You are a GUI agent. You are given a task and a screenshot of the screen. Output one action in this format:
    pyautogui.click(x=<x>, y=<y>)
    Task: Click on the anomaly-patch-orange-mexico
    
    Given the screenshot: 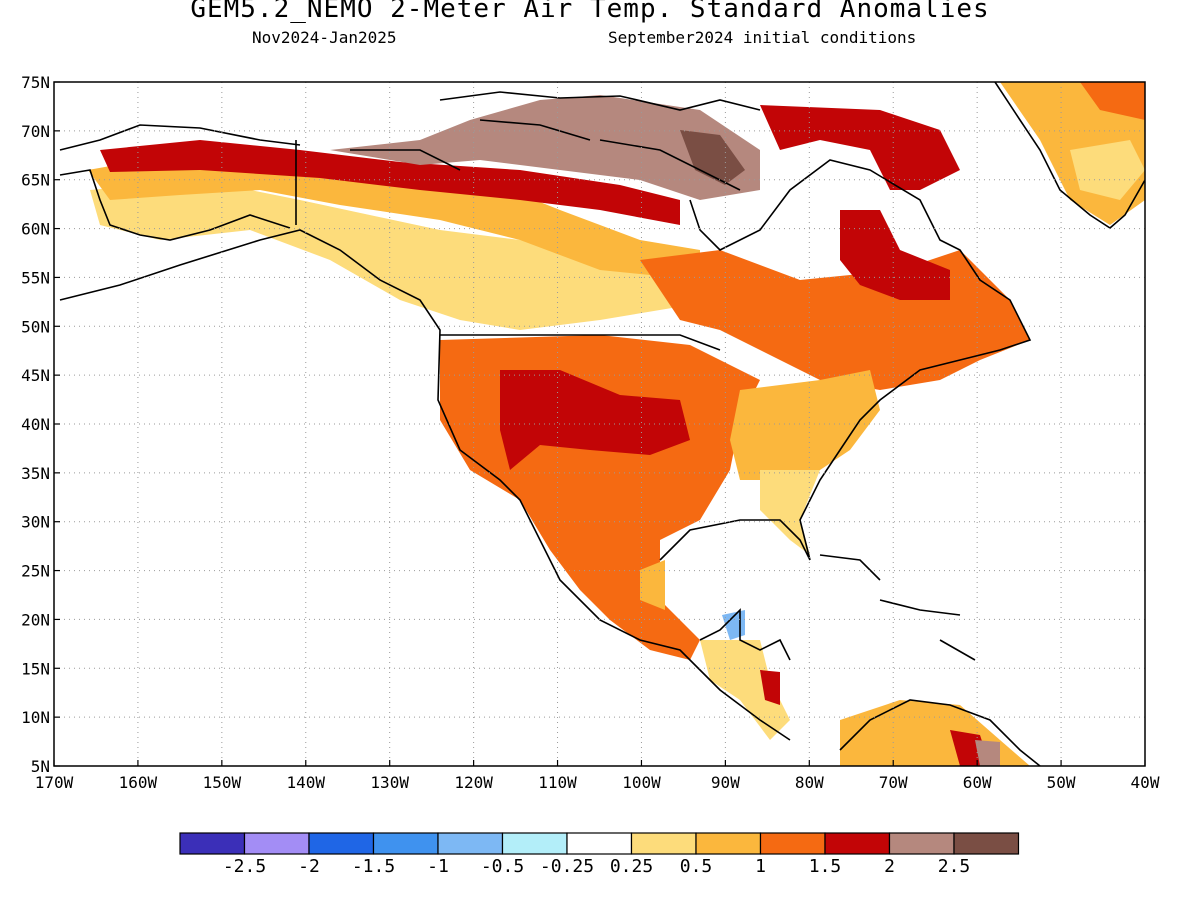 What is the action you would take?
    pyautogui.click(x=610, y=580)
    